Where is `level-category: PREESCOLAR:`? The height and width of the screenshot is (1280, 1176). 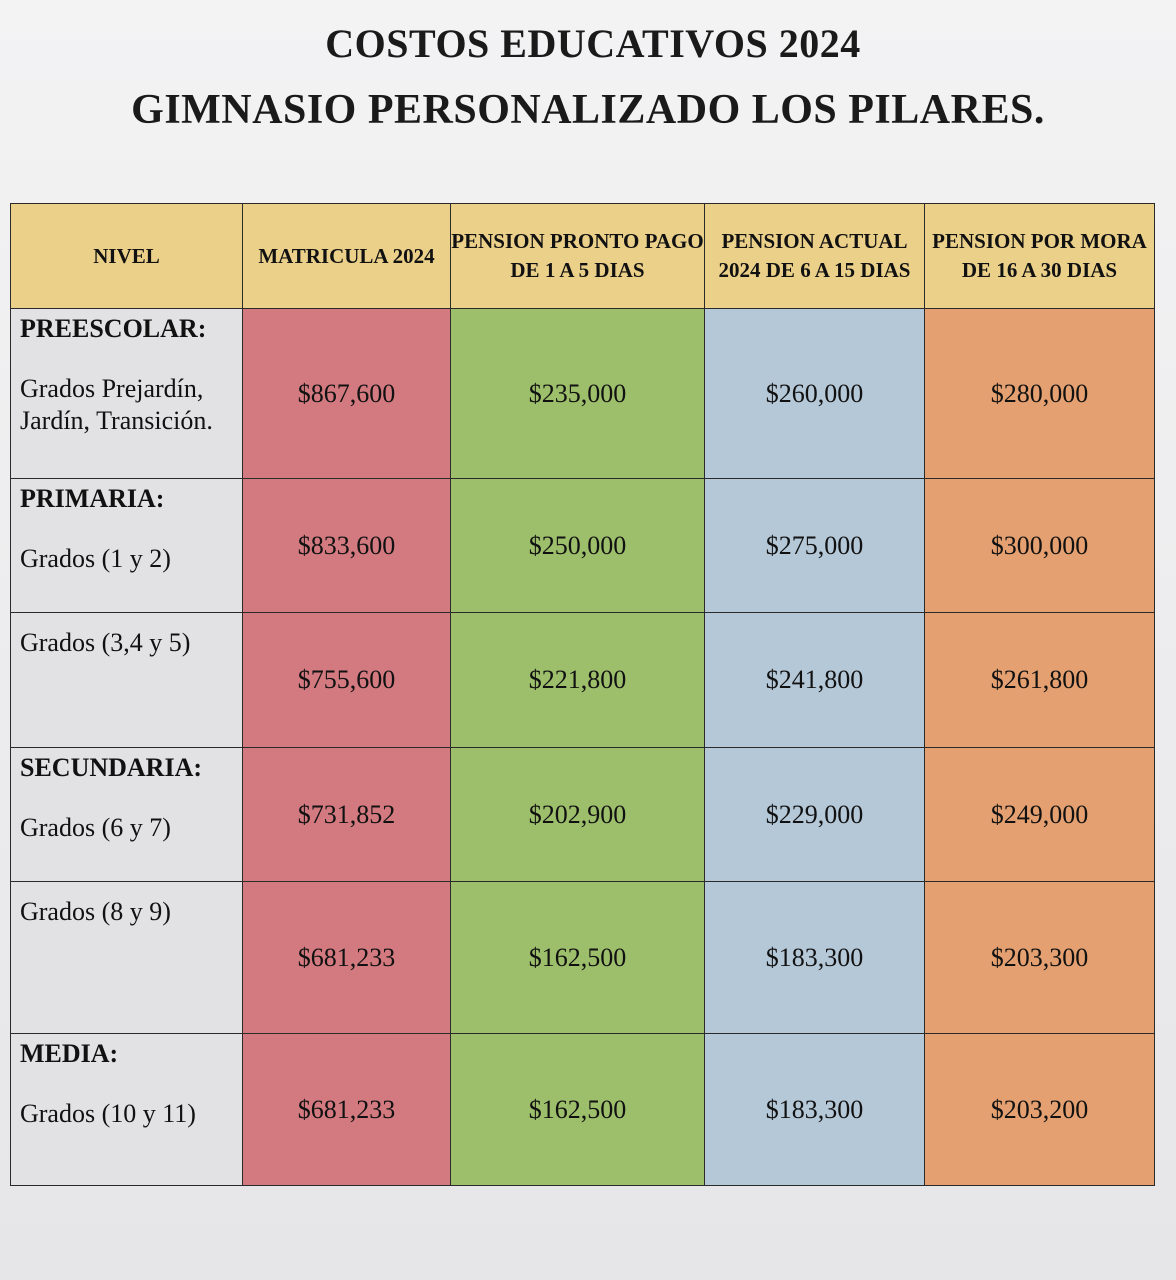
level-category: PREESCOLAR: is located at coordinates (113, 328).